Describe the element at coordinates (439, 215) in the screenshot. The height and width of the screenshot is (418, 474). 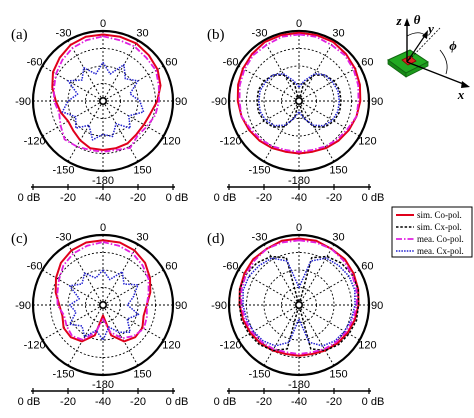
I see `legend-label: sim. Co-pol.` at that location.